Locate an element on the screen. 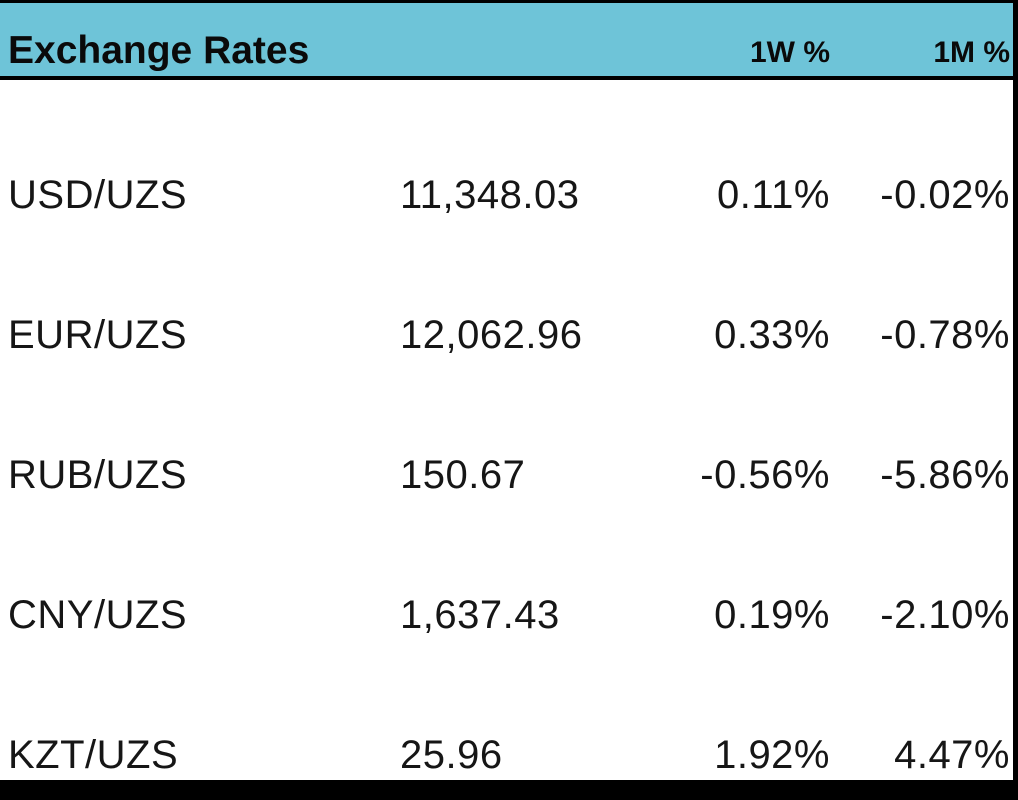  change-1w: 0.11% is located at coordinates (773, 195).